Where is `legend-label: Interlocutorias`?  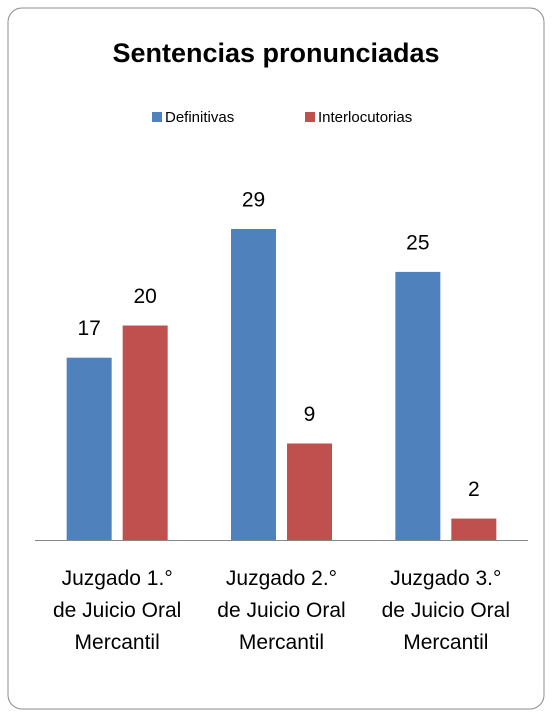
legend-label: Interlocutorias is located at coordinates (365, 117).